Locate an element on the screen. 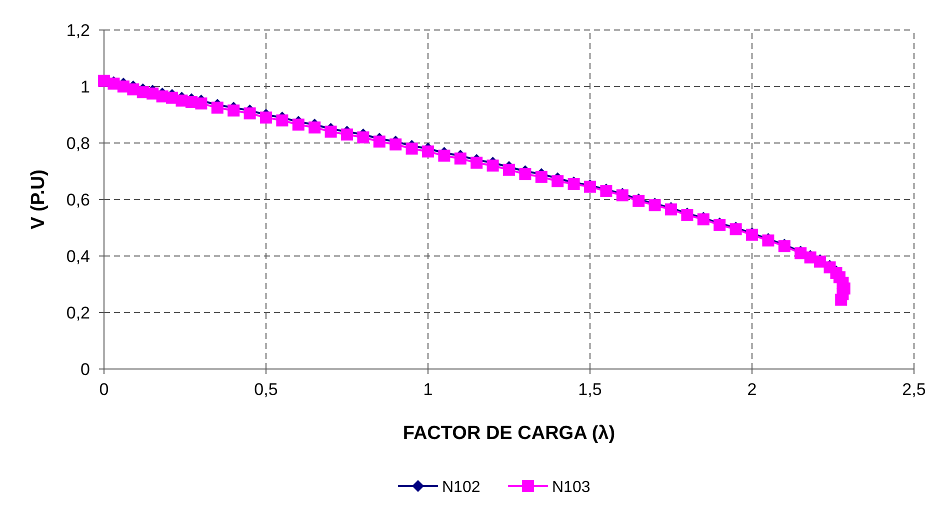  x-axis-title: FACTOR DE CARGA (λ) is located at coordinates (509, 433).